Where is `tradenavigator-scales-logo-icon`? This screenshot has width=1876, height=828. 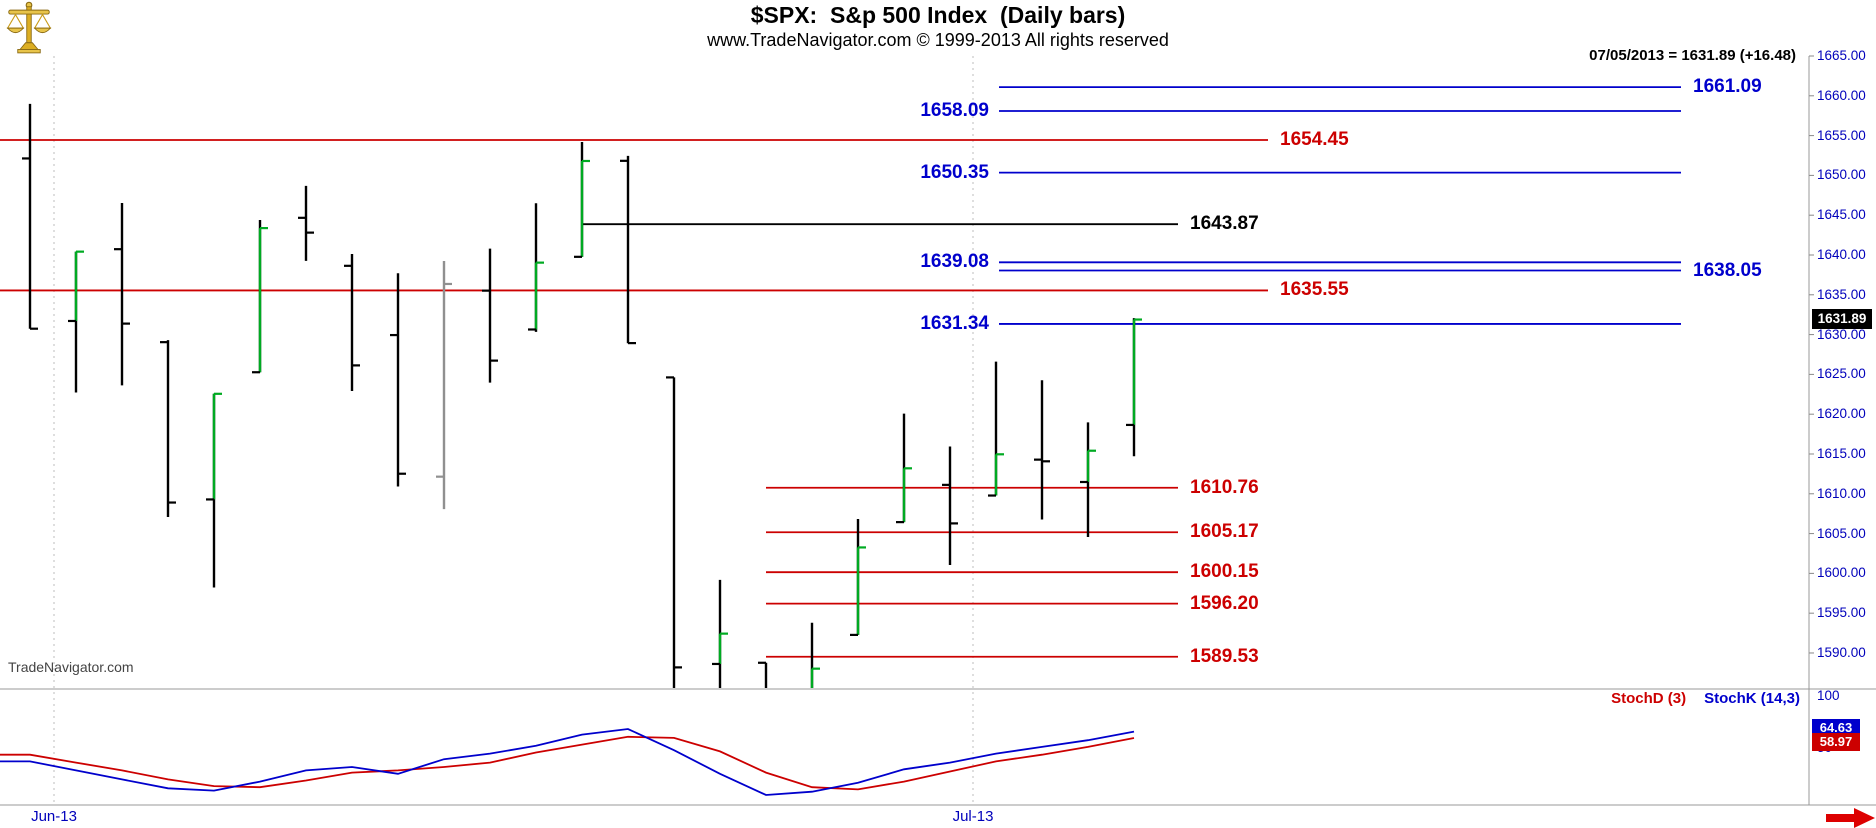 tradenavigator-scales-logo-icon is located at coordinates (29, 27).